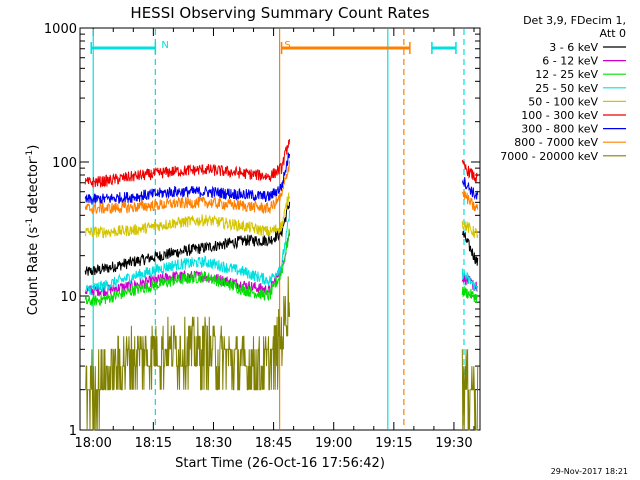 This screenshot has height=480, width=640. What do you see at coordinates (556, 142) in the screenshot?
I see `legend-label: 800 - 7000 keV` at bounding box center [556, 142].